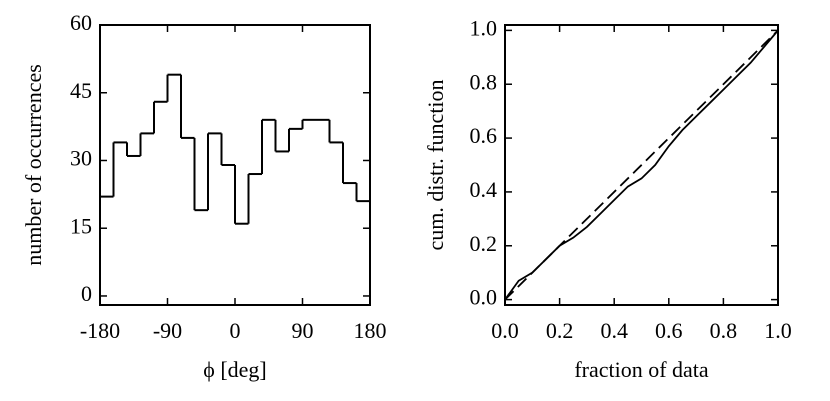 This screenshot has height=401, width=830. I want to click on x-tick-label: 90, so click(303, 330).